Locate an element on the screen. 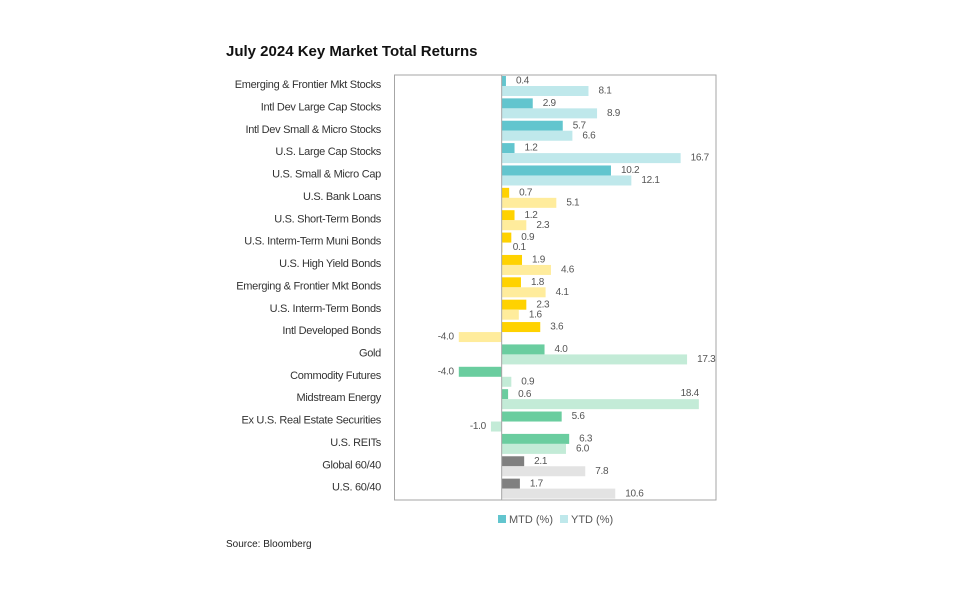  ytd-value-label: 0.9 is located at coordinates (528, 381).